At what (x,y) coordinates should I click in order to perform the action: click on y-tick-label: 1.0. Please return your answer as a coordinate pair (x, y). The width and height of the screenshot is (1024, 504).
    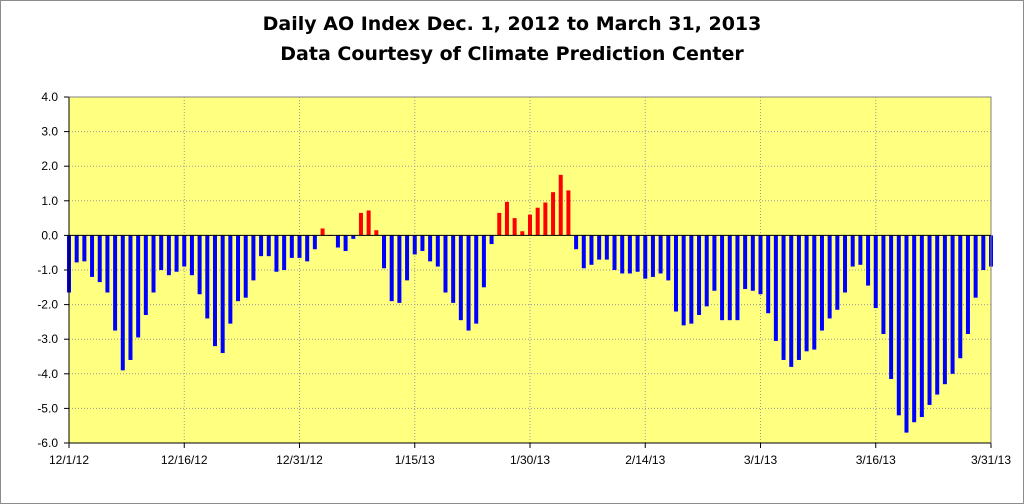
    Looking at the image, I should click on (49, 201).